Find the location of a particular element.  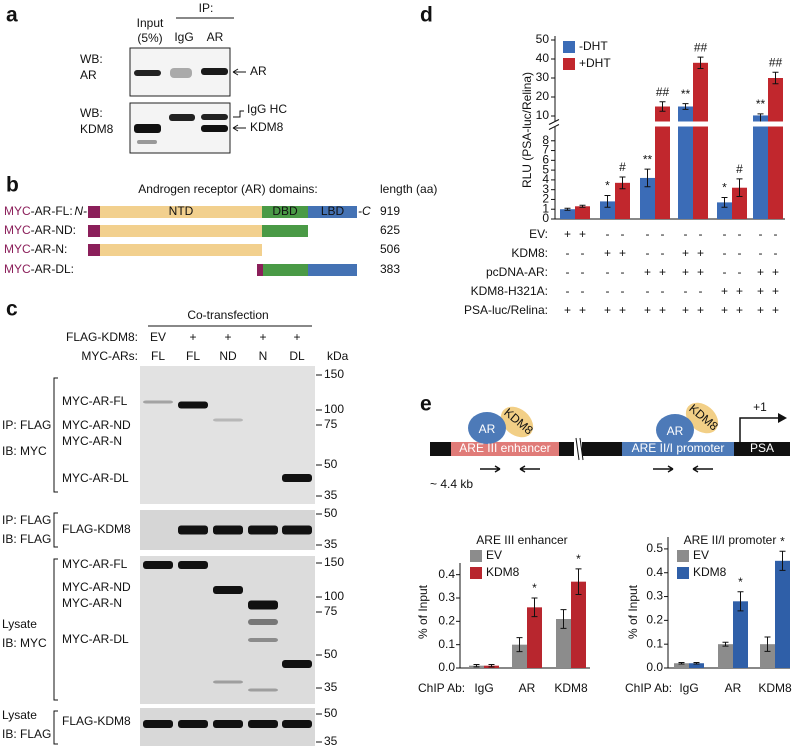

factor-label: AR is located at coordinates (675, 431).